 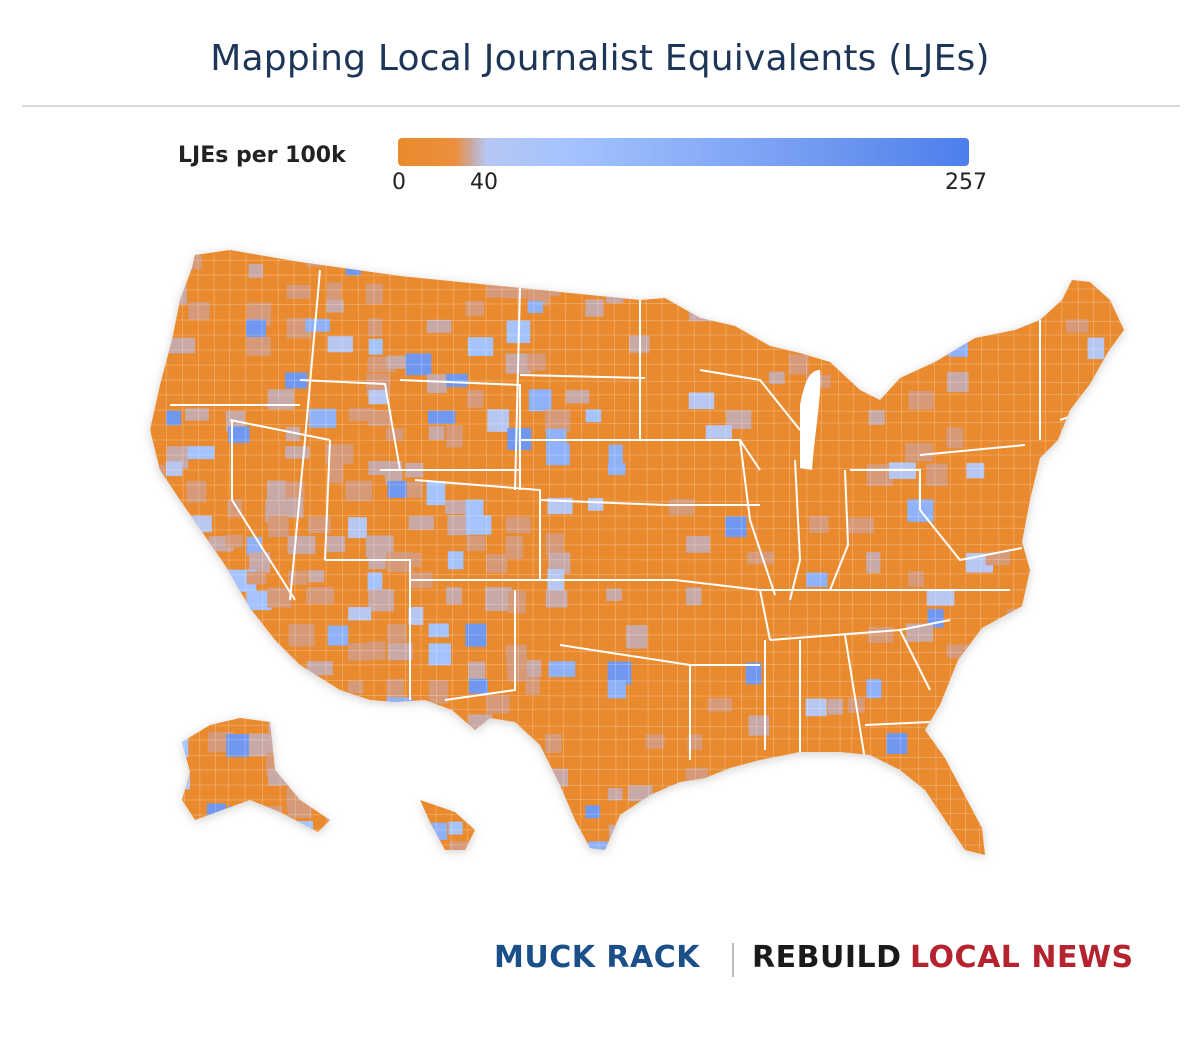 What do you see at coordinates (1022, 957) in the screenshot?
I see `local-news-logo-word: LOCAL NEWS` at bounding box center [1022, 957].